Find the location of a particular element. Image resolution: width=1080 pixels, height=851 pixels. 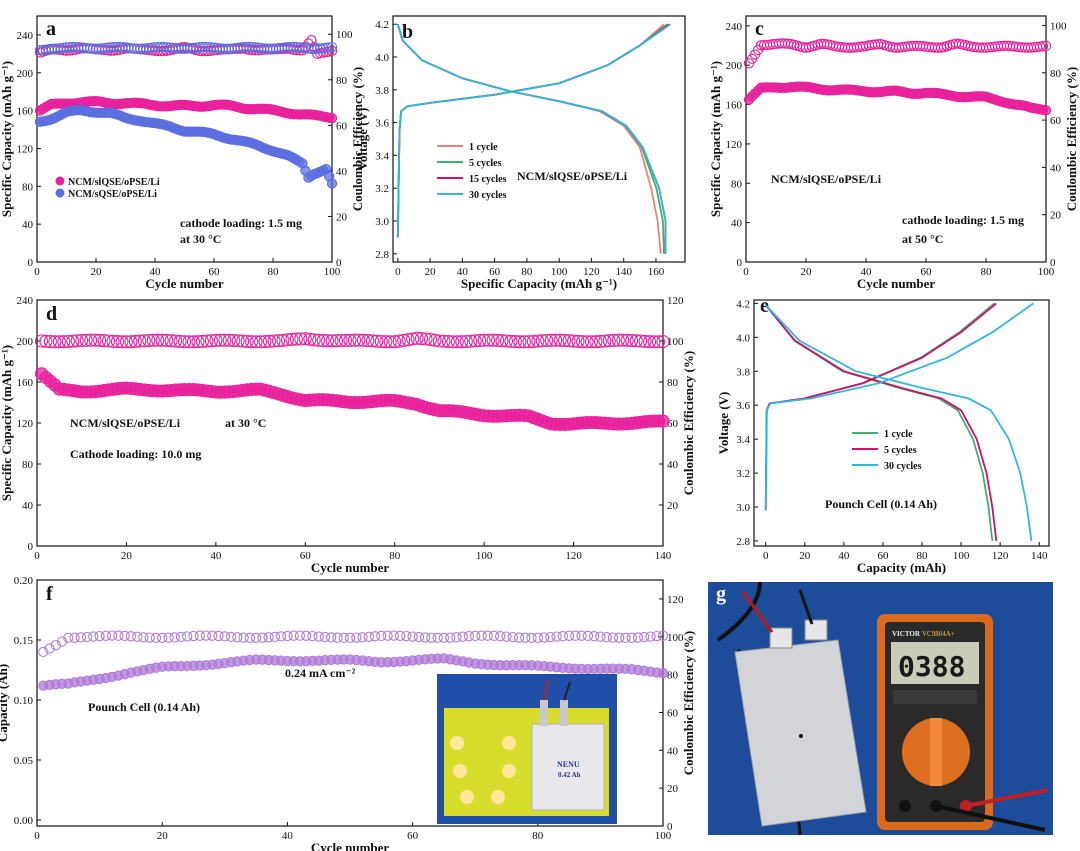

y-tick-label: 3.4 is located at coordinates (743, 440).